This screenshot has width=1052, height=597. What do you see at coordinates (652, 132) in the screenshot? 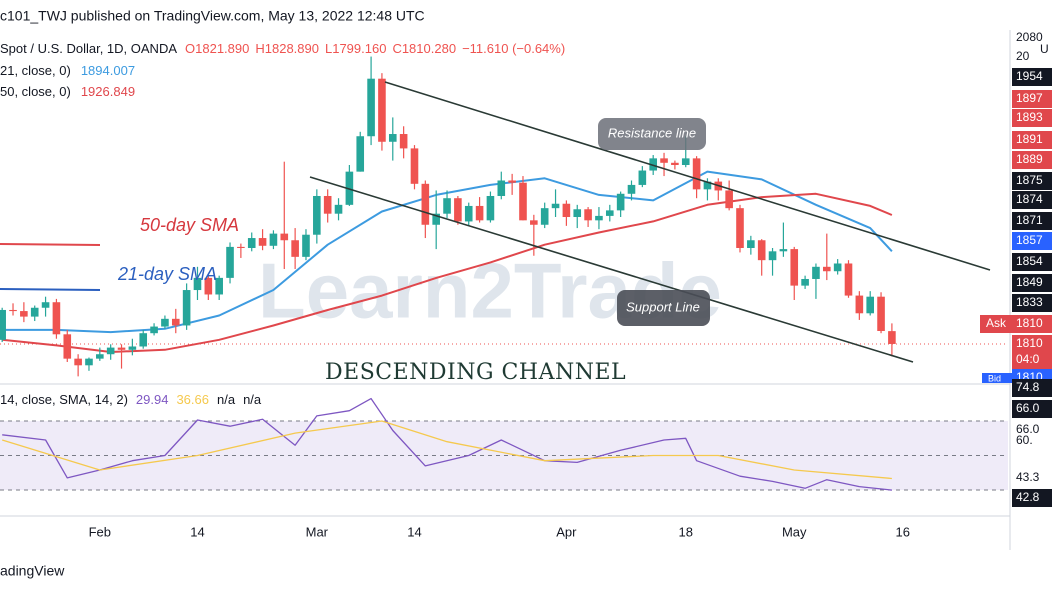
I see `resistance-label: Resistance line` at bounding box center [652, 132].